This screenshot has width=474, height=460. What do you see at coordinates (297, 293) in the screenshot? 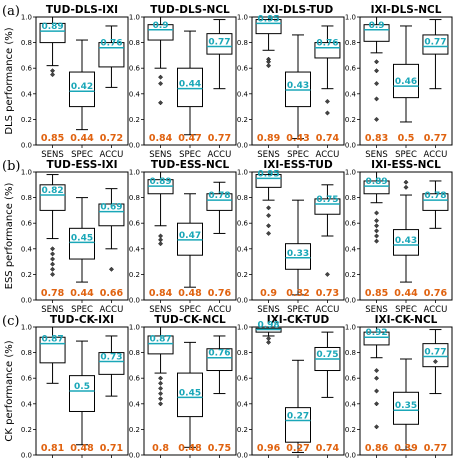
I see `mean-value-label: 0.32` at bounding box center [297, 293].